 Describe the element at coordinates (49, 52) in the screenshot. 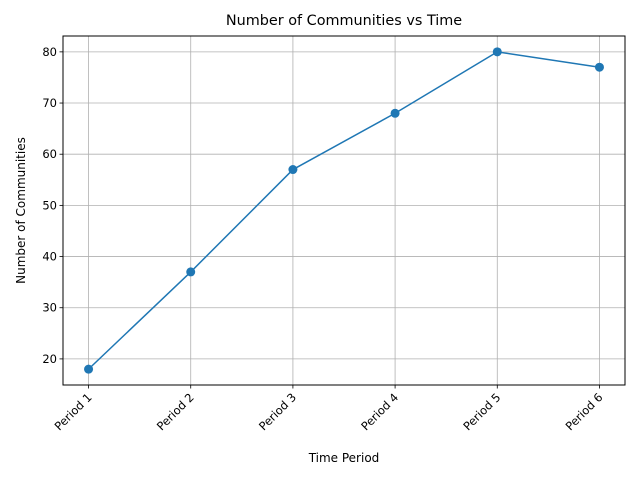

I see `y-tick-label: 80` at that location.